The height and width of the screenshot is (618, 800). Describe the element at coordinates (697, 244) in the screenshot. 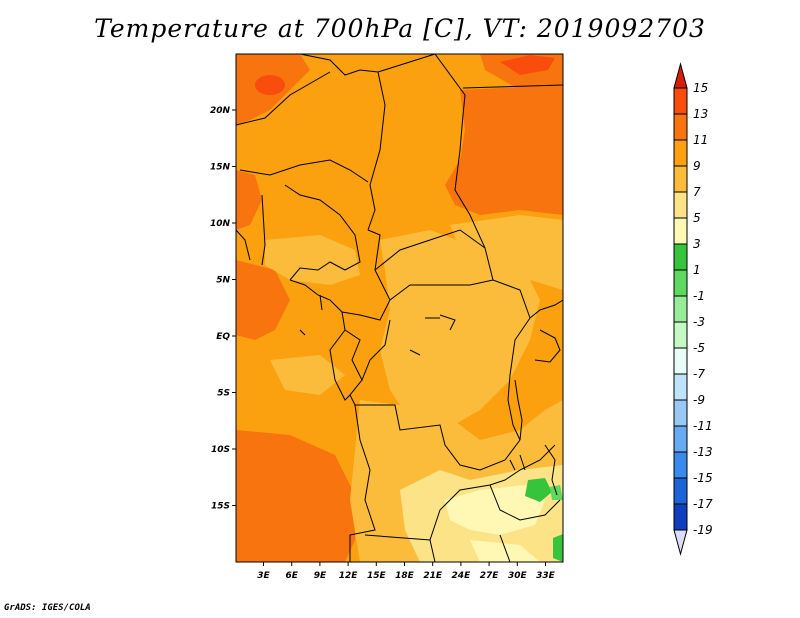

I see `colorbar-label: 3` at that location.